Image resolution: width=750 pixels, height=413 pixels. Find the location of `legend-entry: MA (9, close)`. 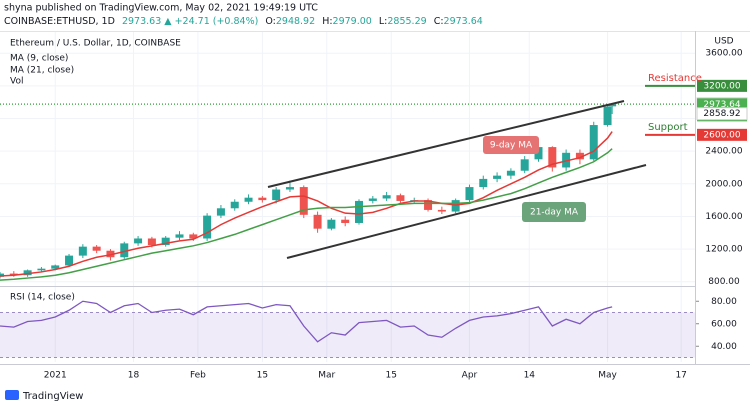

legend-entry: MA (9, close) is located at coordinates (39, 59).